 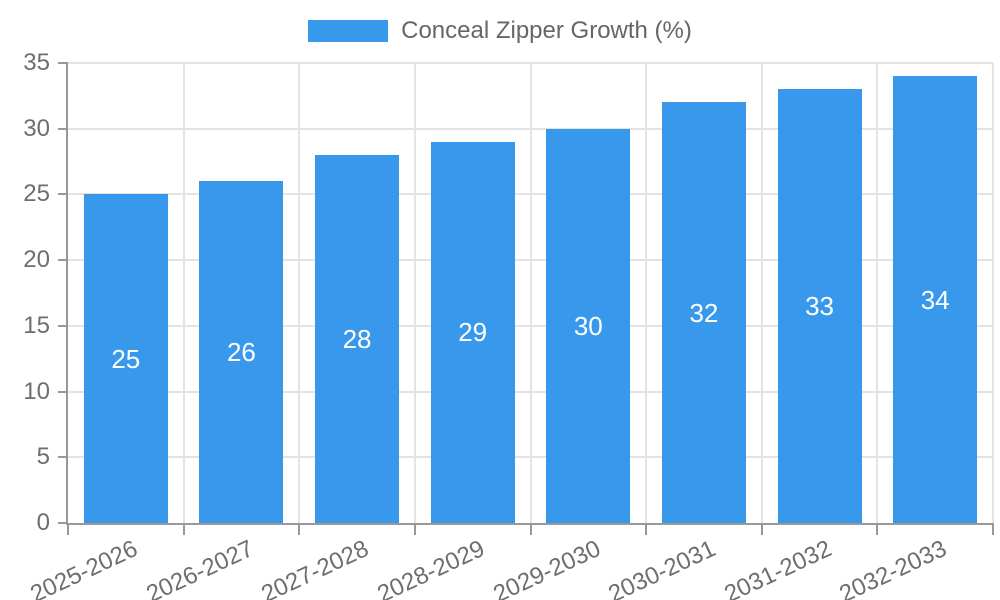 What do you see at coordinates (67, 293) in the screenshot?
I see `y-axis-line` at bounding box center [67, 293].